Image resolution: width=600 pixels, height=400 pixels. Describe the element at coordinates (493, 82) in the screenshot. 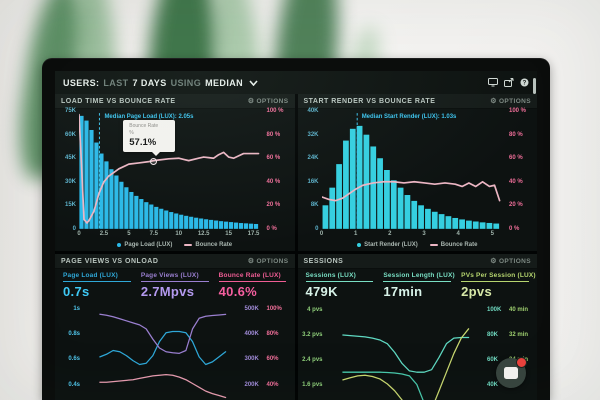

I see `display-icon` at that location.